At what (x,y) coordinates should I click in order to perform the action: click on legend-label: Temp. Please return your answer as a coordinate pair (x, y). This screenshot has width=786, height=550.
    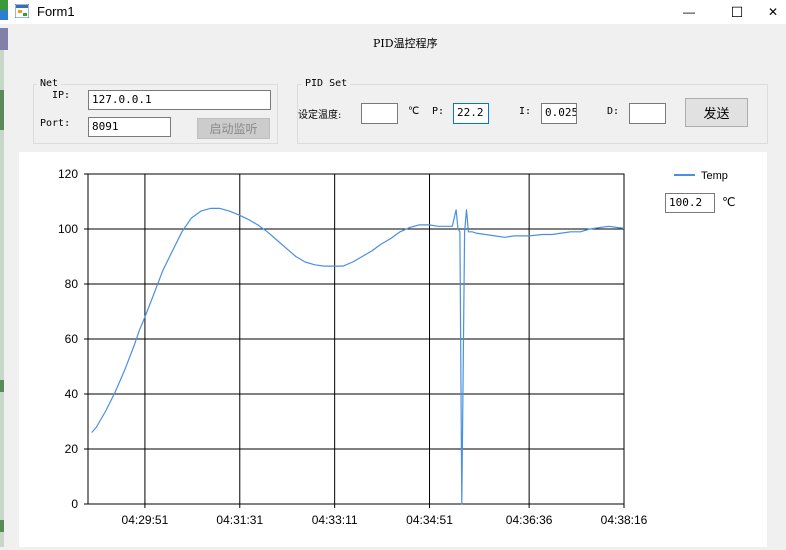
    Looking at the image, I should click on (714, 176).